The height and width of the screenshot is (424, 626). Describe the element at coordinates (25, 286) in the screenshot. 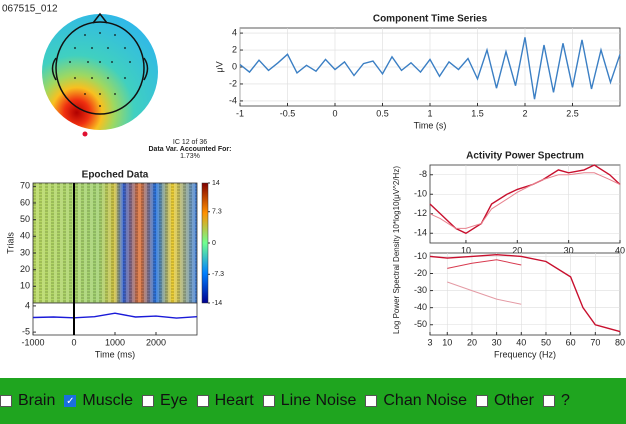

I see `y-tick-label: 10` at that location.